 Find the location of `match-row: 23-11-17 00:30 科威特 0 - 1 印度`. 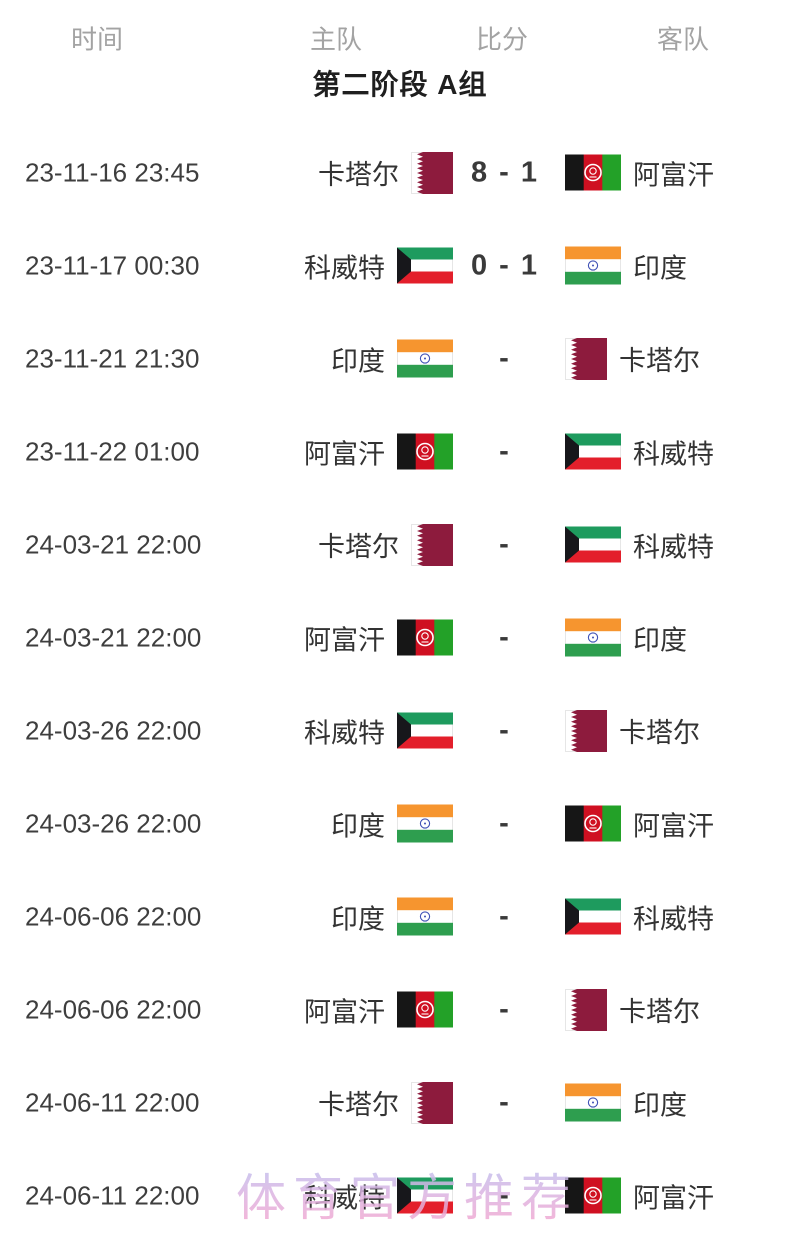

match-row: 23-11-17 00:30 科威特 0 - 1 印度 is located at coordinates (400, 265).